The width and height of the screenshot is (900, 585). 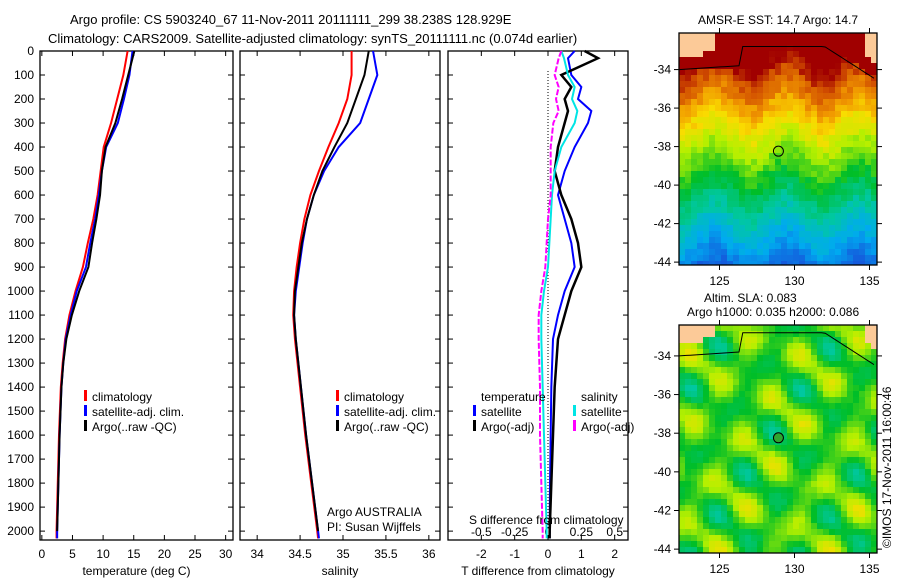 I want to click on legend-label: satellite, so click(x=501, y=412).